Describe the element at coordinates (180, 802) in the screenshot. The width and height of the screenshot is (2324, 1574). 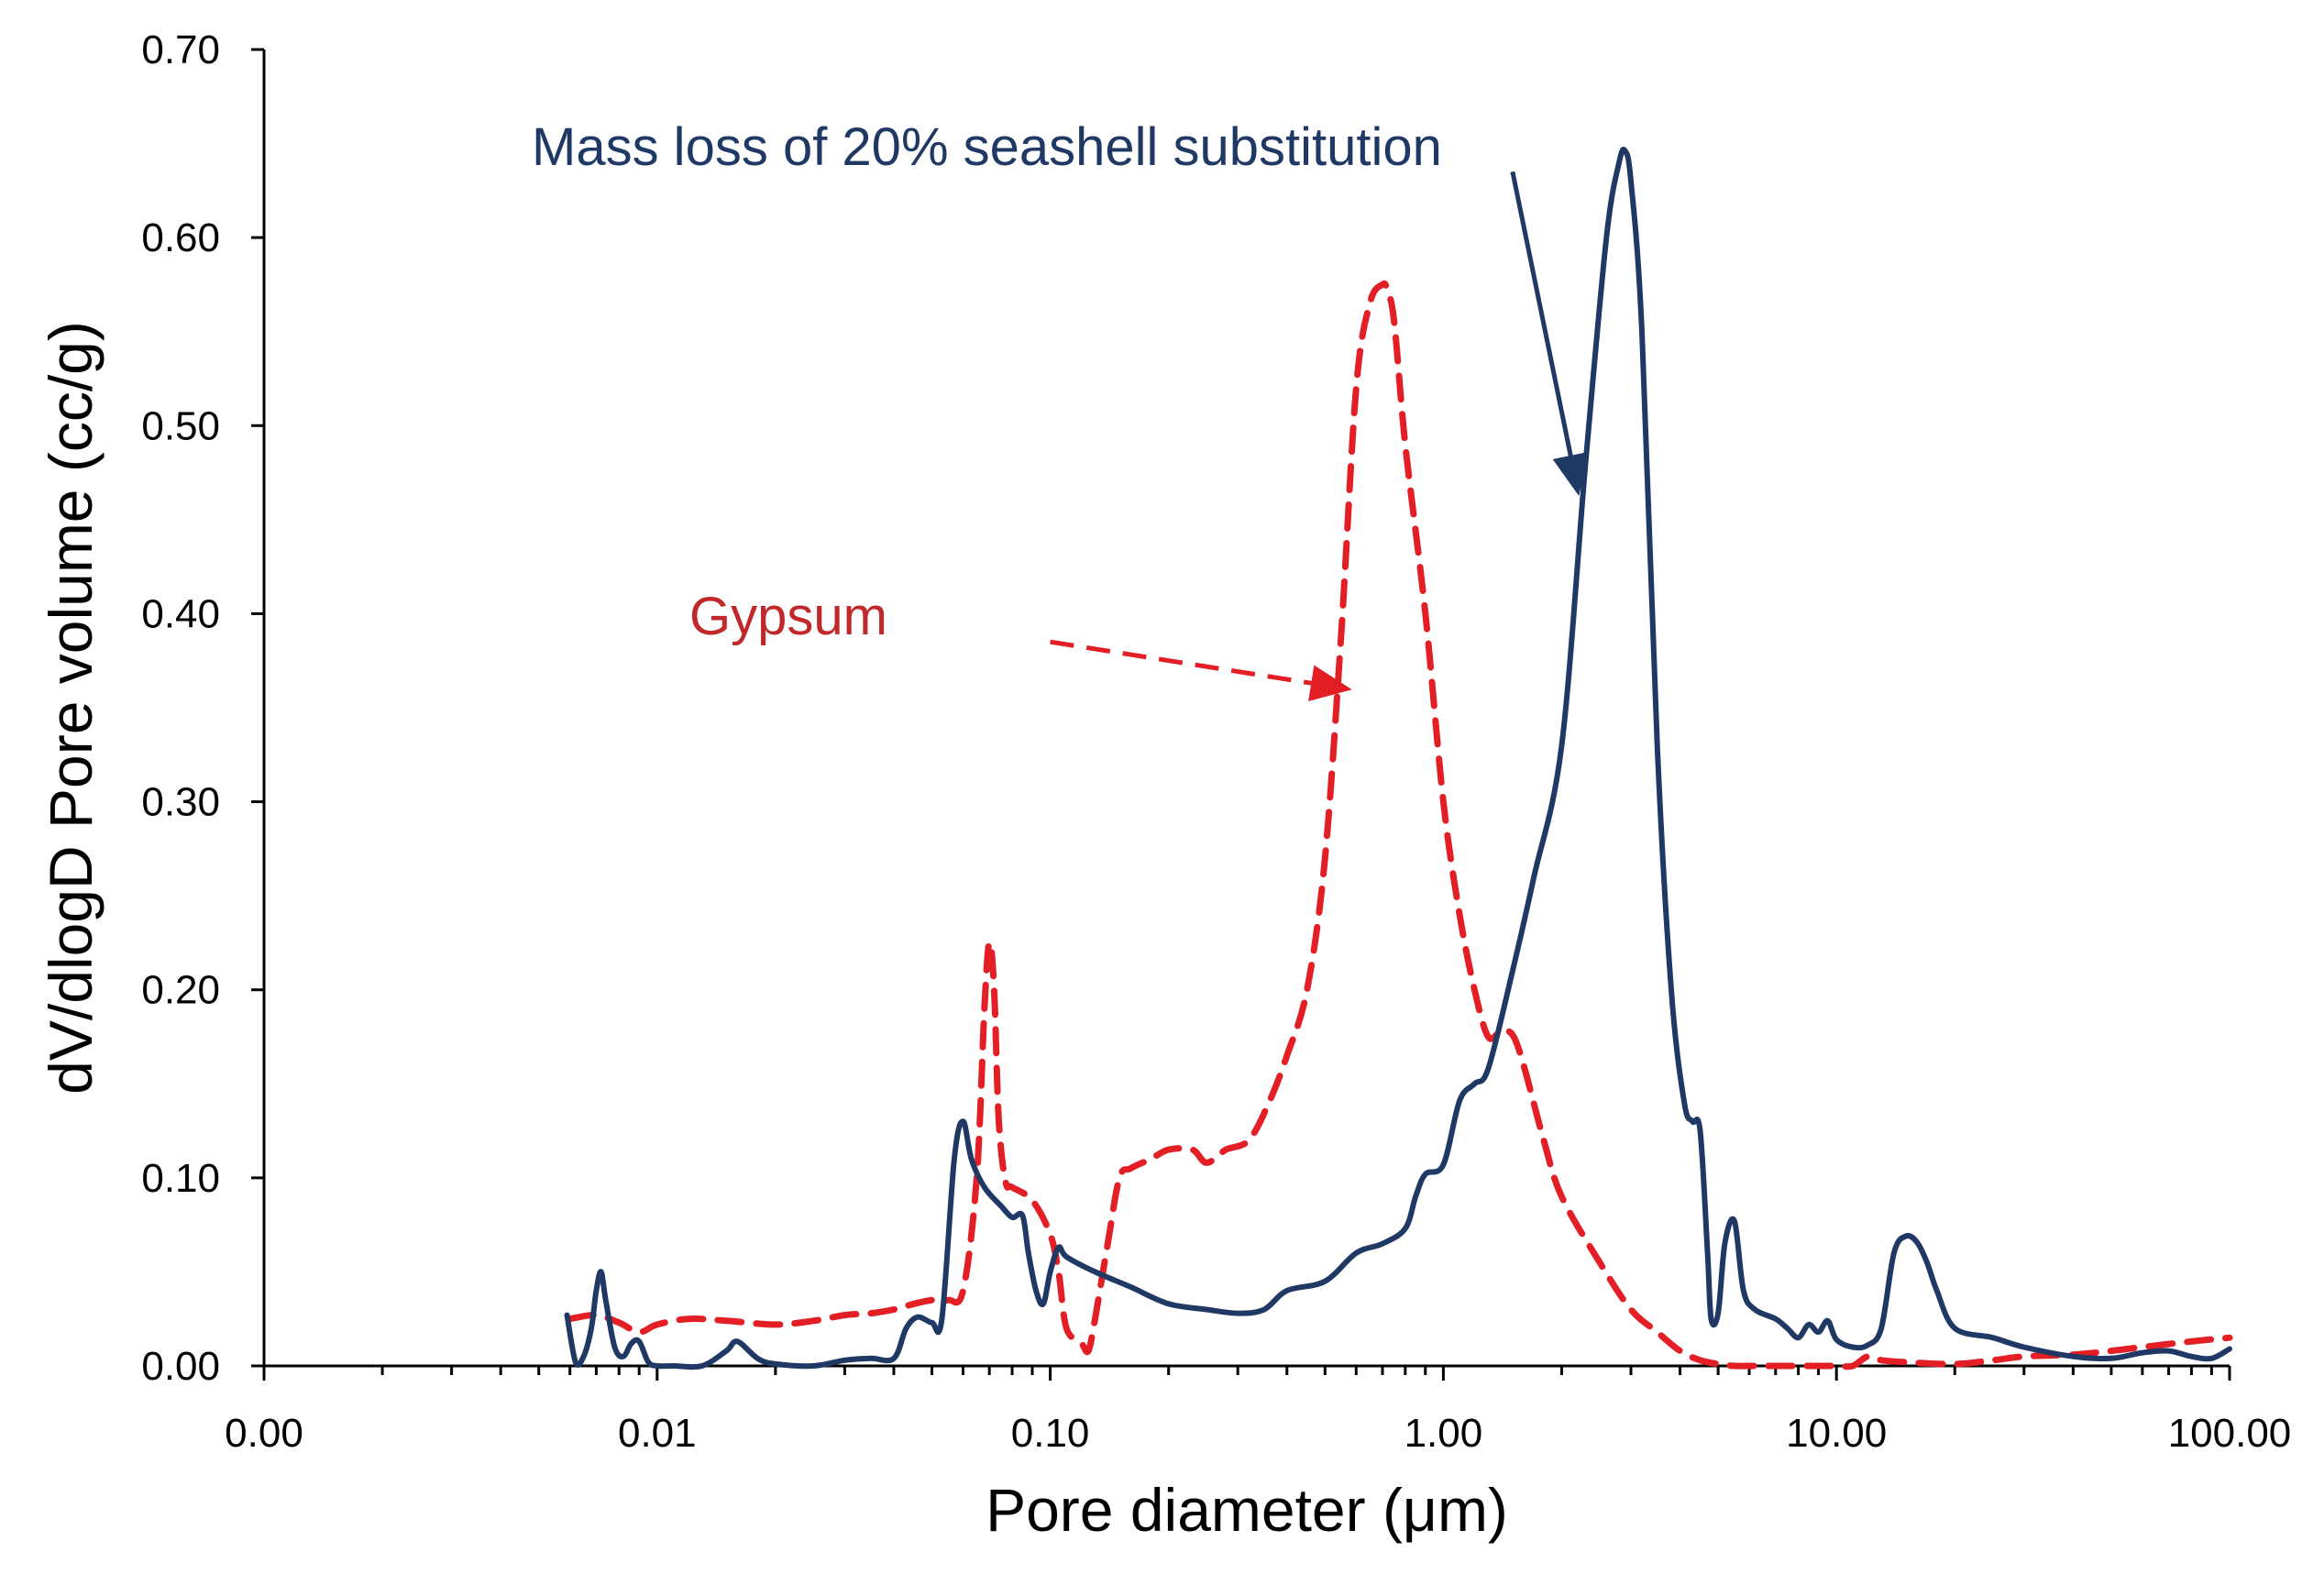
I see `y-tick-label: 0.30` at that location.